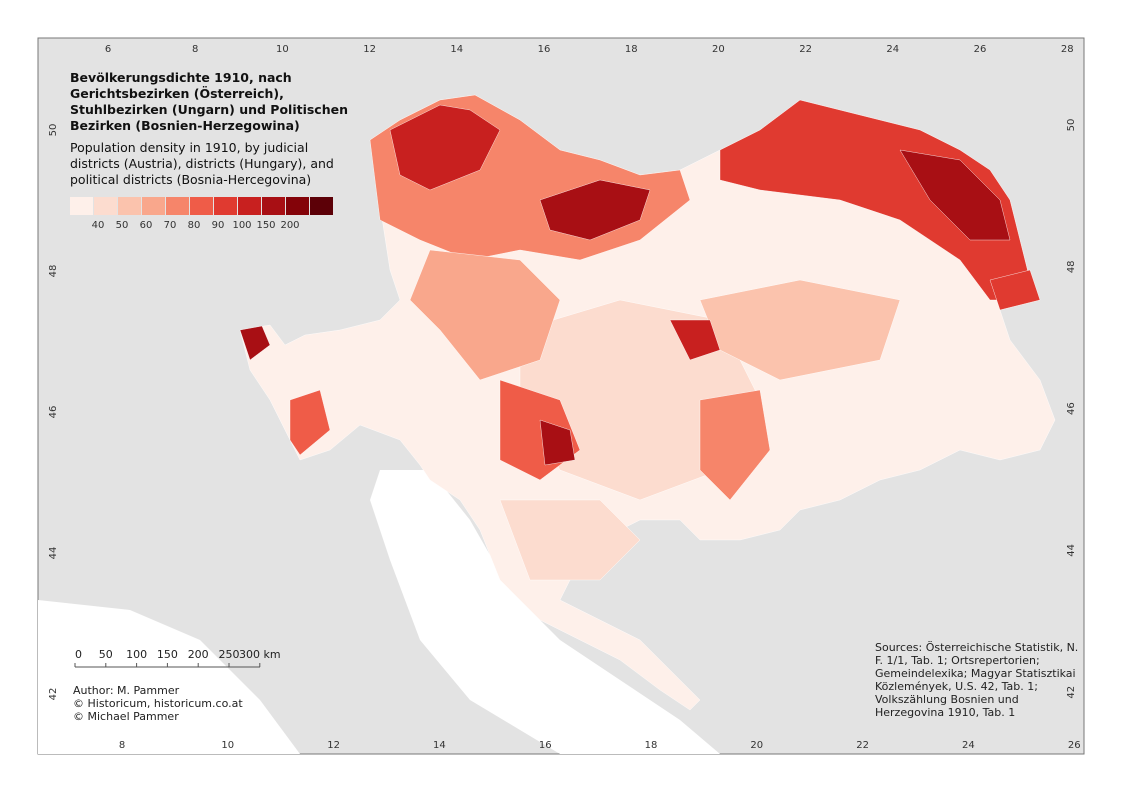  What do you see at coordinates (195, 49) in the screenshot?
I see `top-tick: 8` at bounding box center [195, 49].